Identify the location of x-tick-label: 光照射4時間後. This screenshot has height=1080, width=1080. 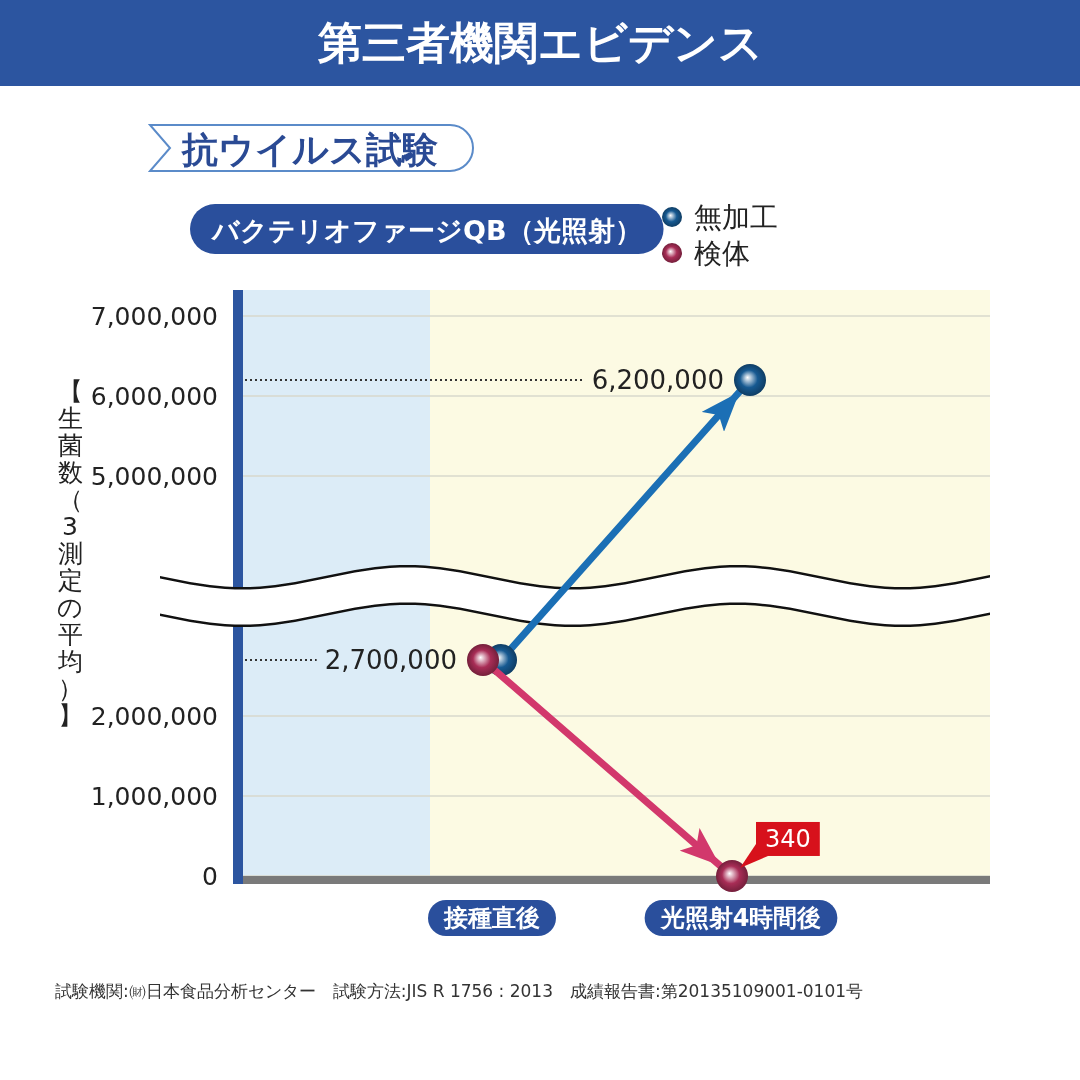
(740, 918).